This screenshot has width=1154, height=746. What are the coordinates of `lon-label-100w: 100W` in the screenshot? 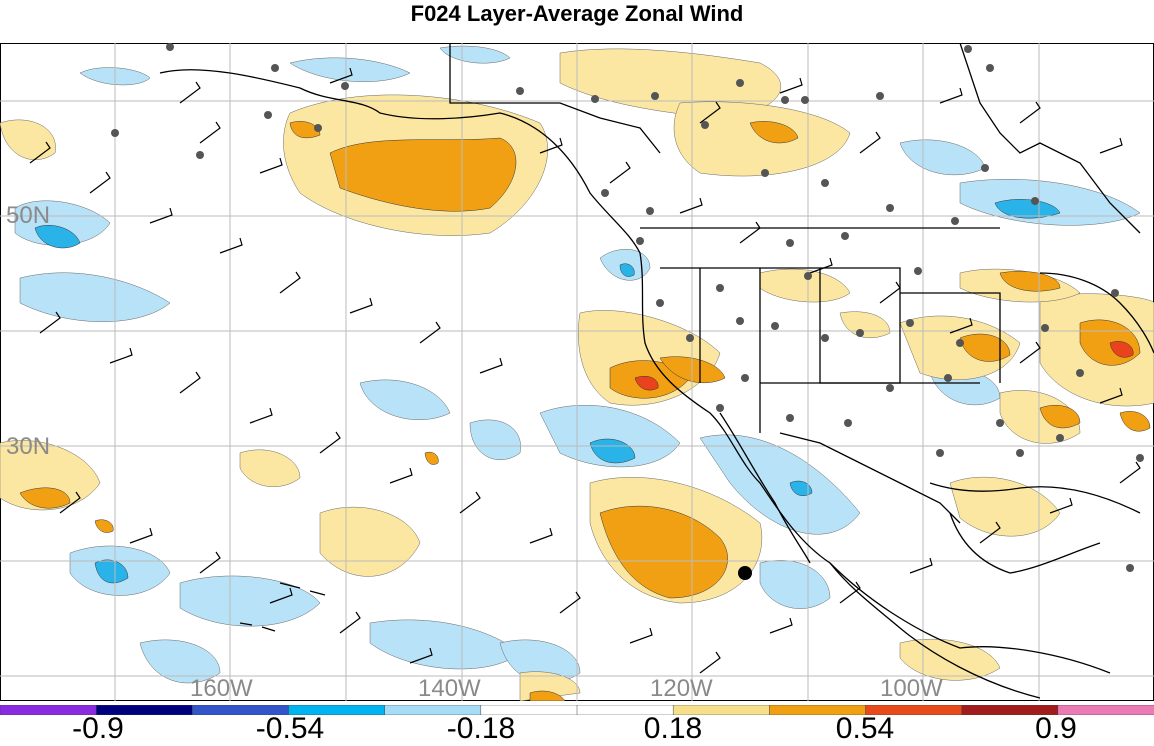 It's located at (911, 688).